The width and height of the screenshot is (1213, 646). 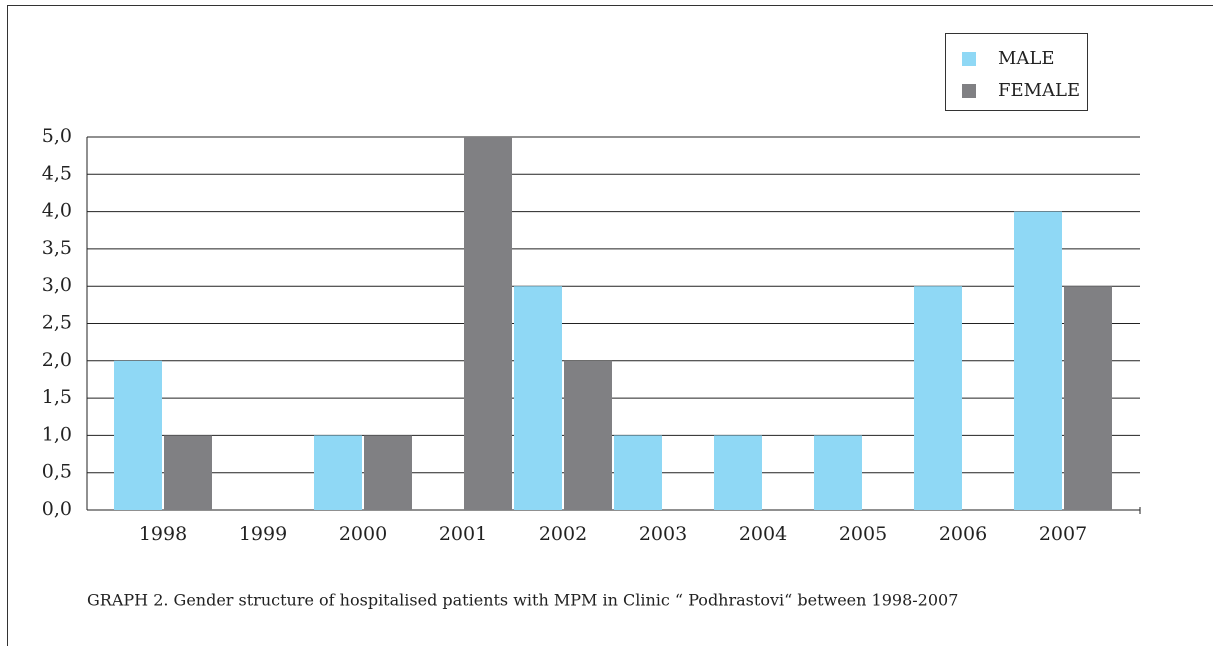 What do you see at coordinates (663, 534) in the screenshot?
I see `x-tick-label: 2003` at bounding box center [663, 534].